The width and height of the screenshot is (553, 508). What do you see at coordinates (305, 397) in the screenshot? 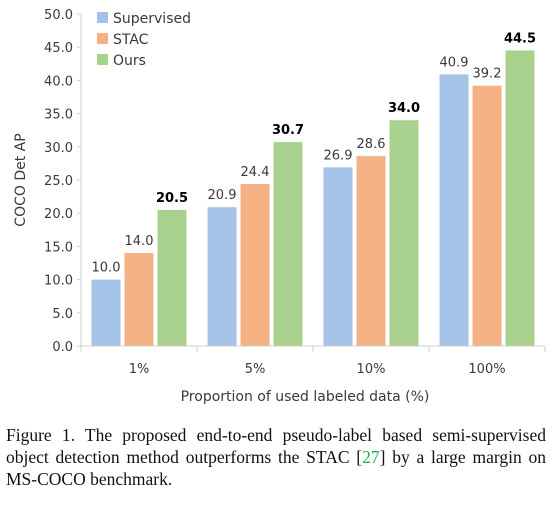
I see `x-axis-label: Proportion of used labeled data (%)` at bounding box center [305, 397].